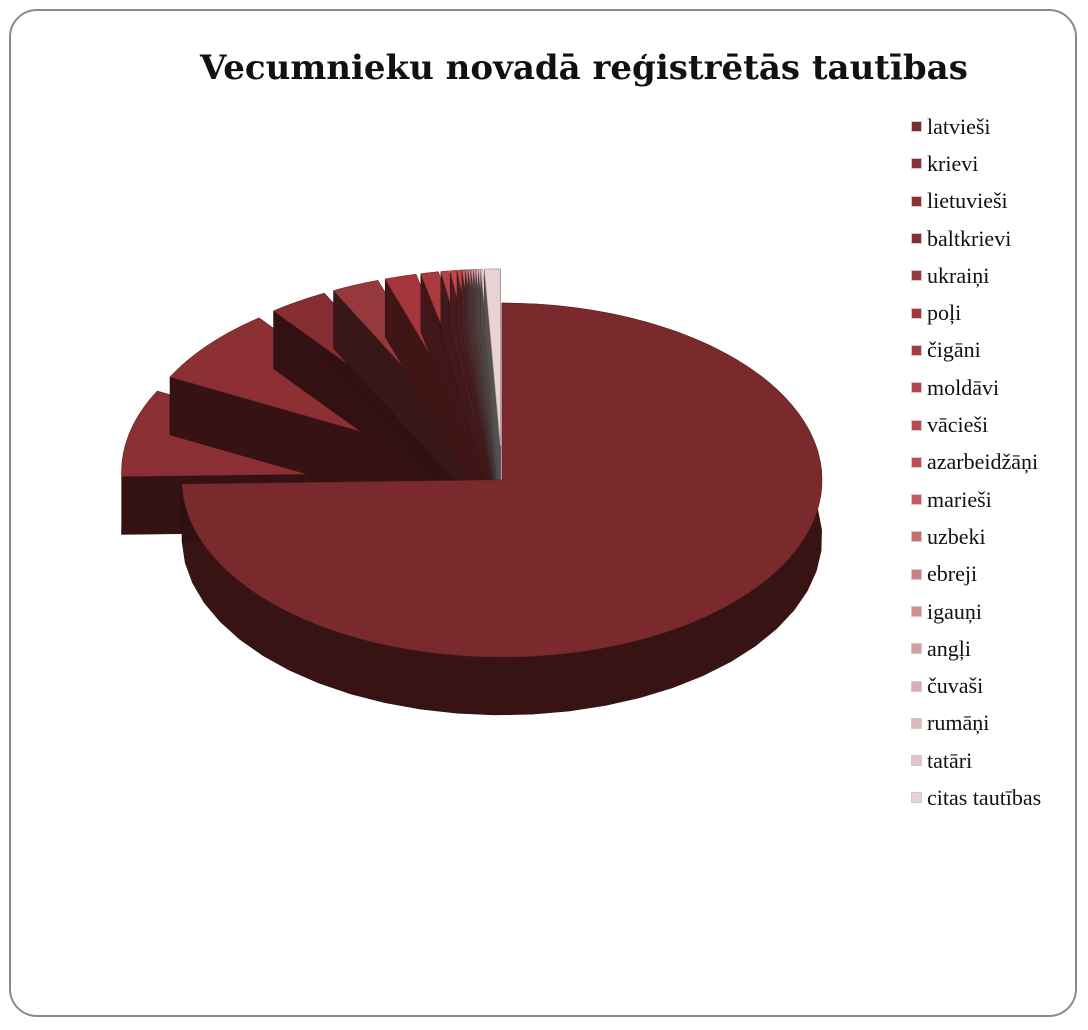 Image resolution: width=1088 pixels, height=1030 pixels. Describe the element at coordinates (958, 723) in the screenshot. I see `legend-label: rumāņi` at that location.